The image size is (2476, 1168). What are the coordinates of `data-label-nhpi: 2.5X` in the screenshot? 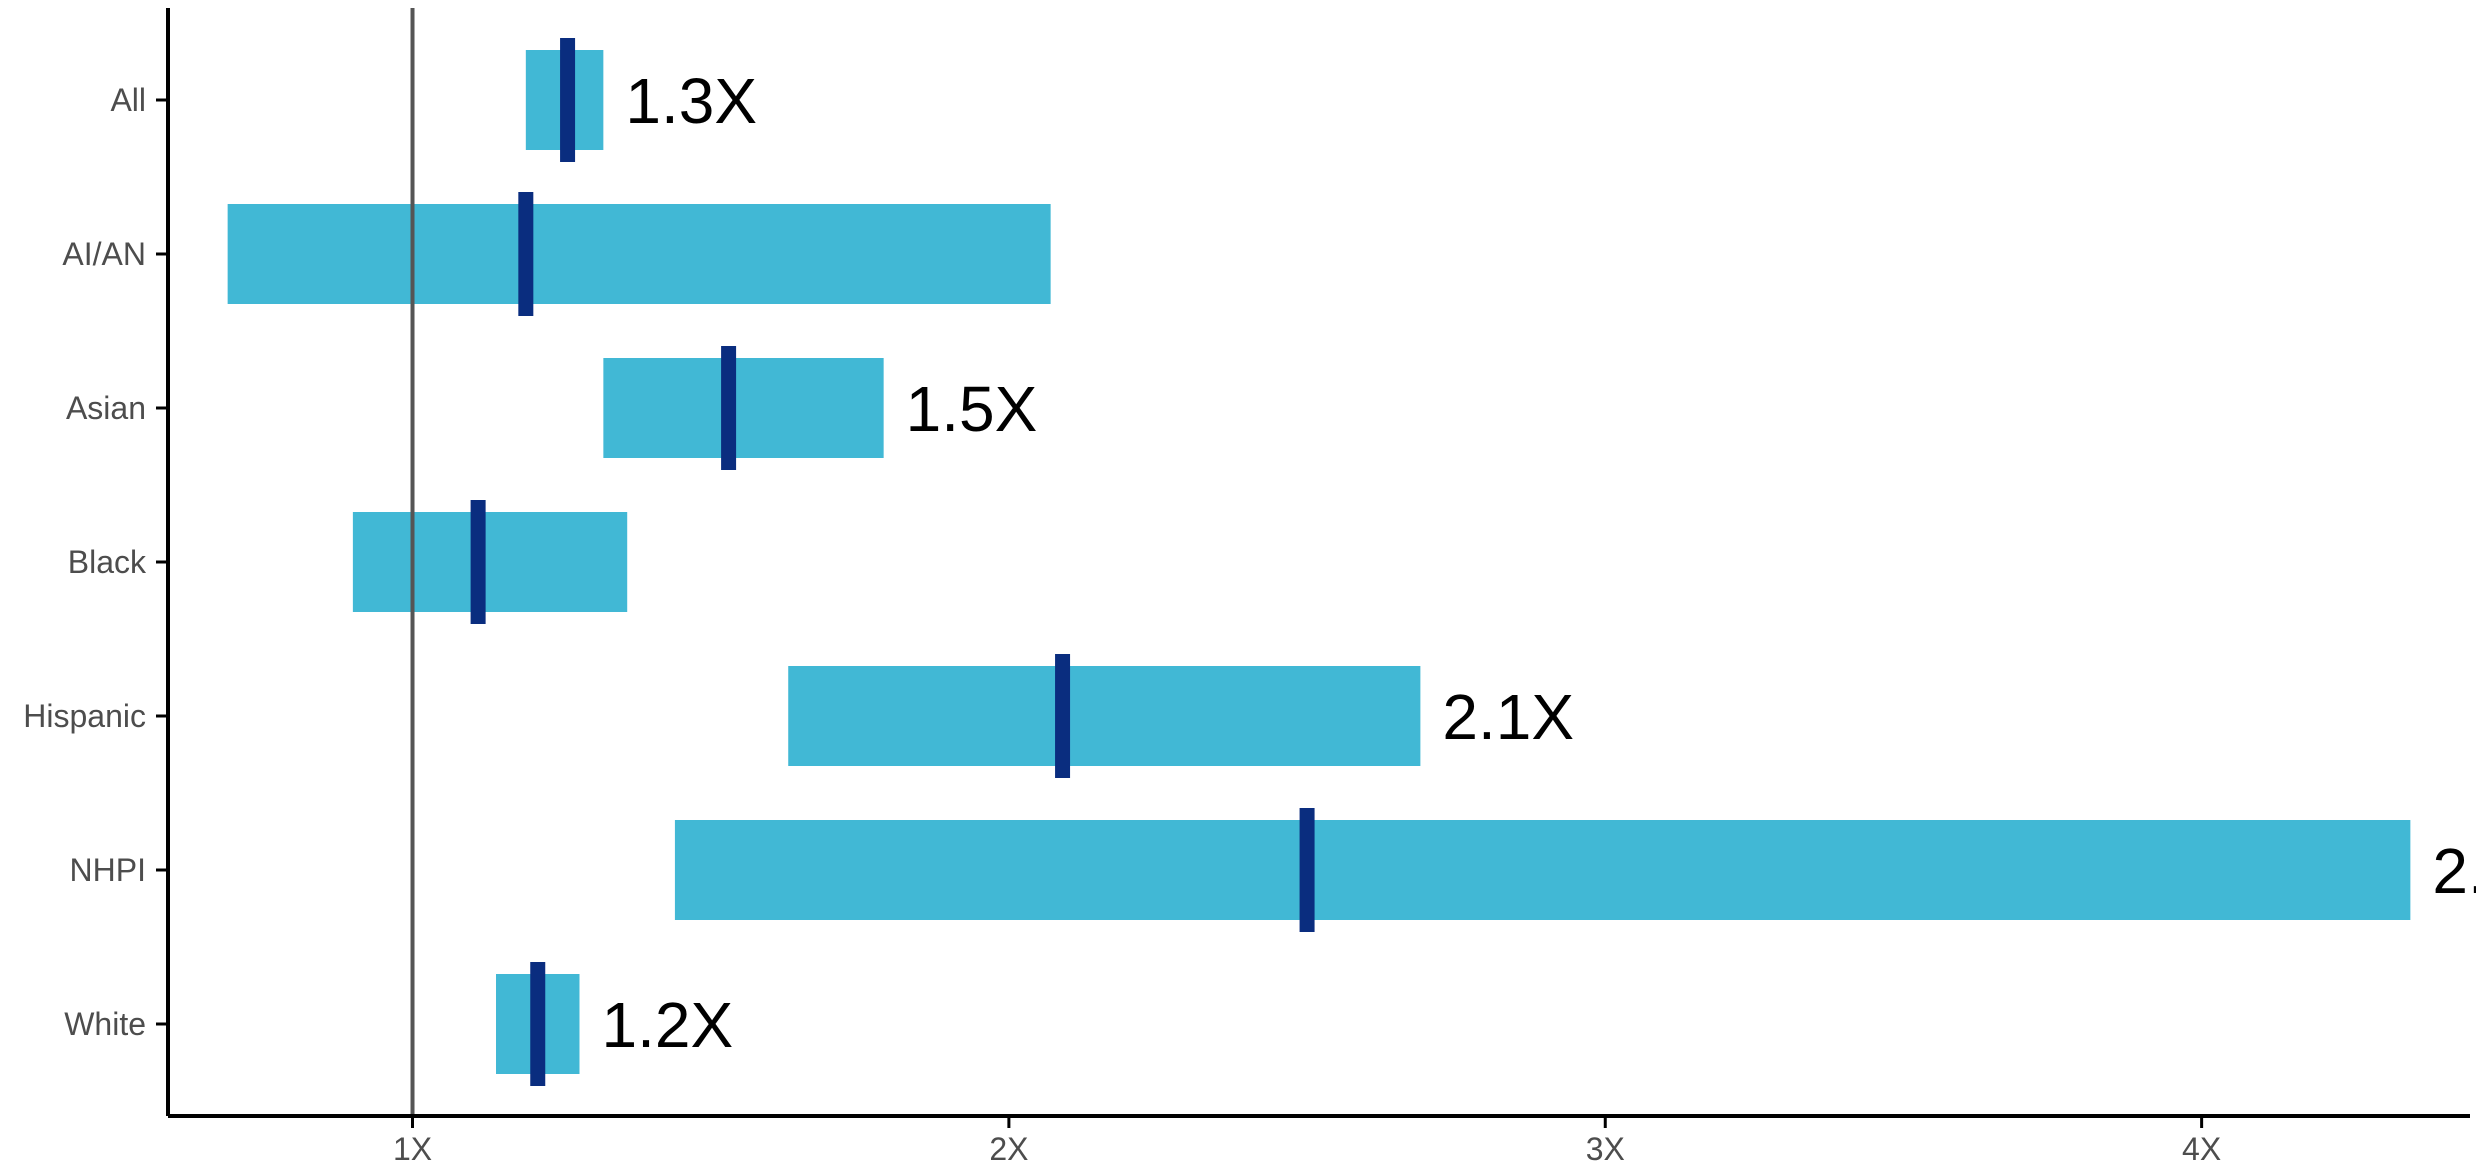 It's located at (2454, 871).